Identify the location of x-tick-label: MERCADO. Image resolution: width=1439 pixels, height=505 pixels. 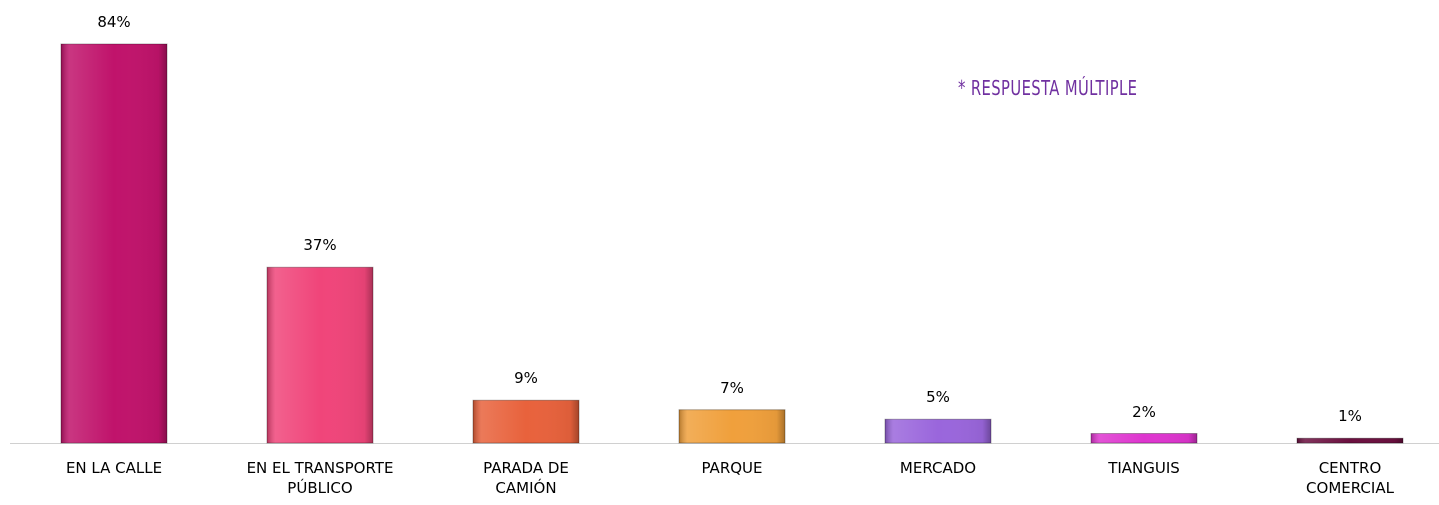
(938, 468).